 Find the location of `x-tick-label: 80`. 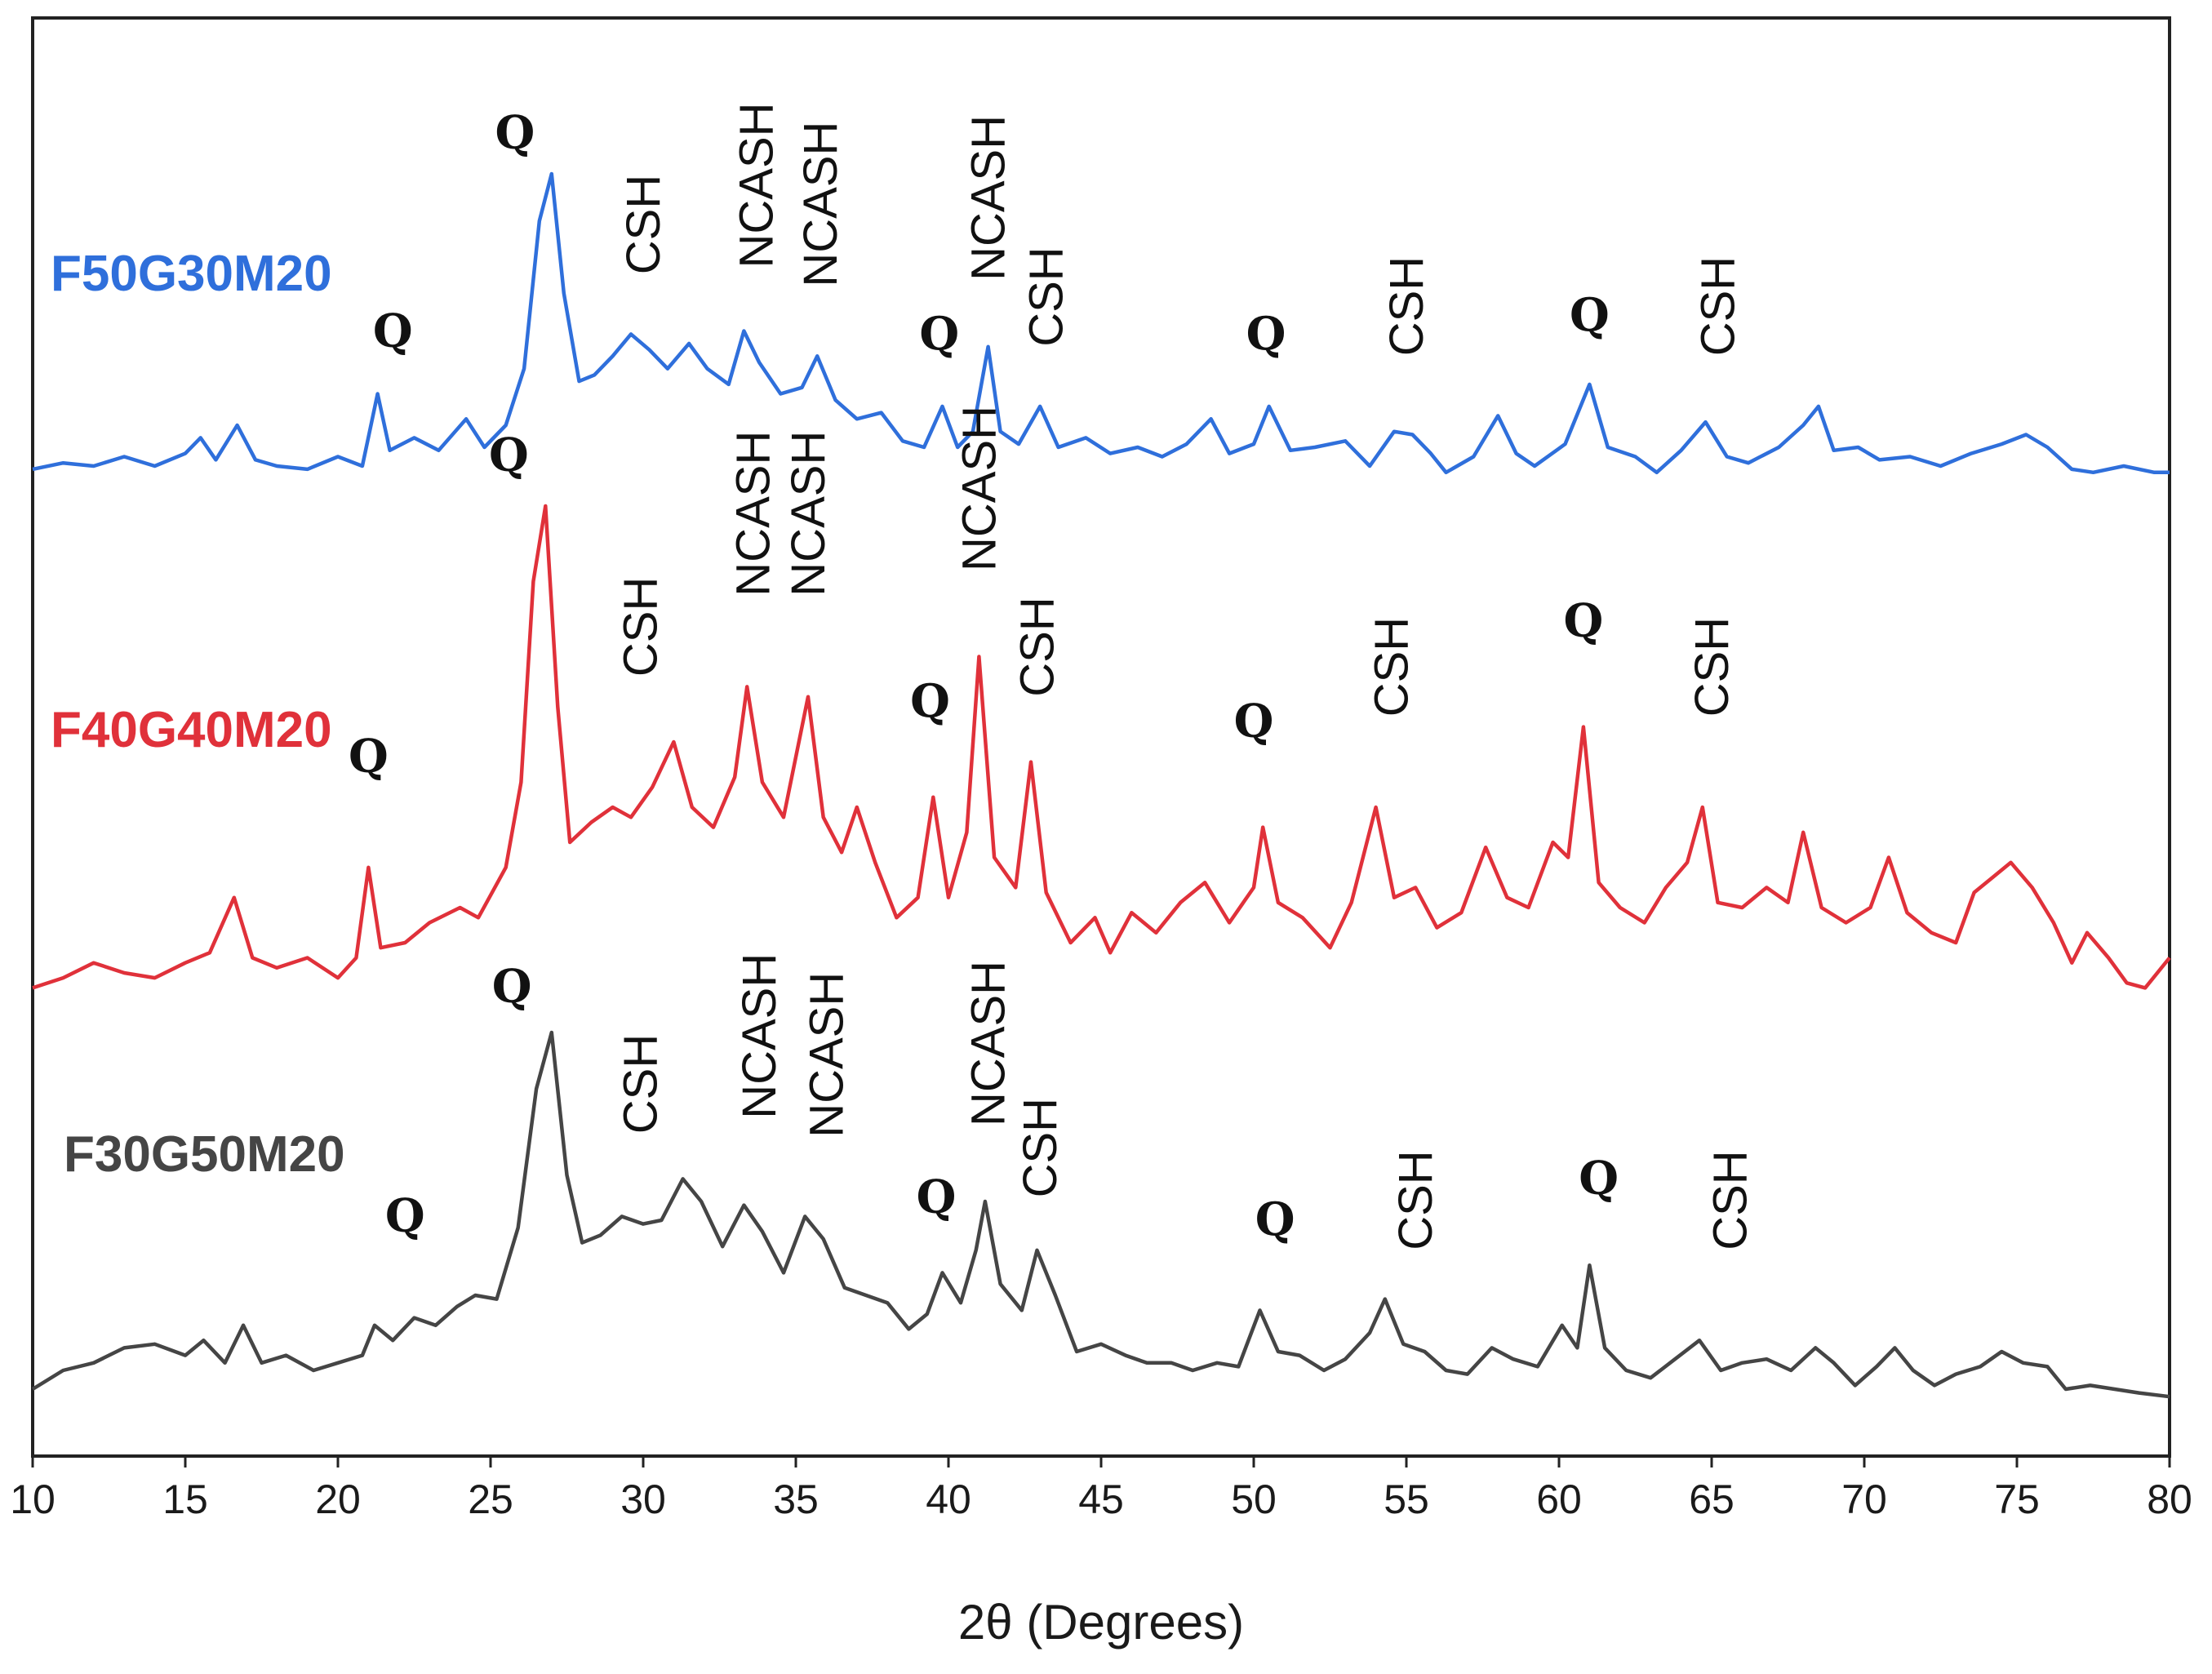

x-tick-label: 80 is located at coordinates (2169, 1499).